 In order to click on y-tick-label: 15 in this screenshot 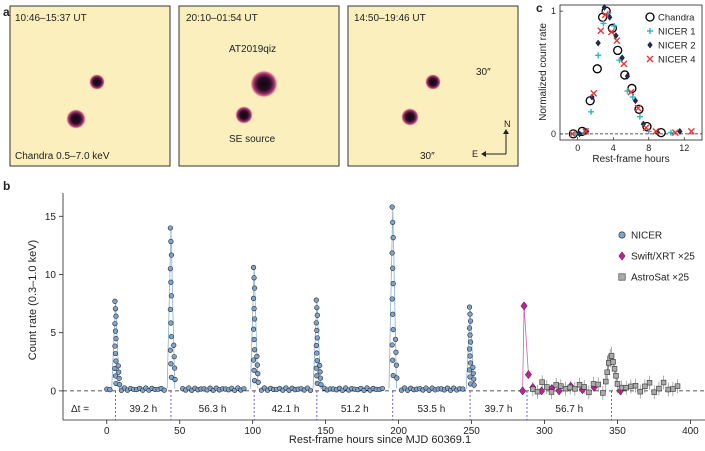, I will do `click(51, 217)`.